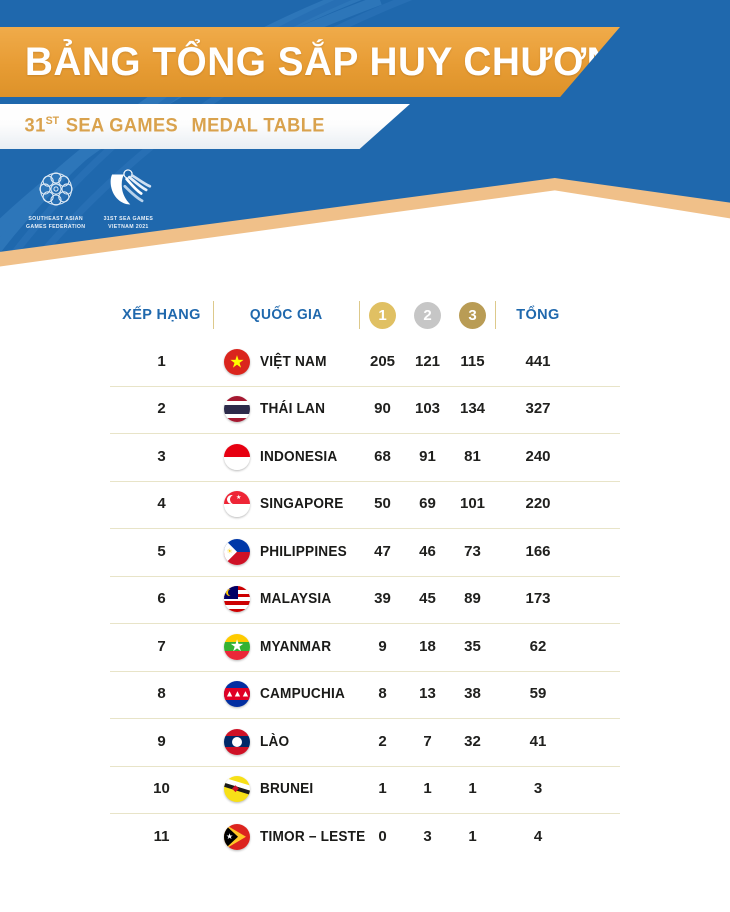 The height and width of the screenshot is (912, 730). Describe the element at coordinates (472, 362) in the screenshot. I see `cell-bronze: 115` at that location.